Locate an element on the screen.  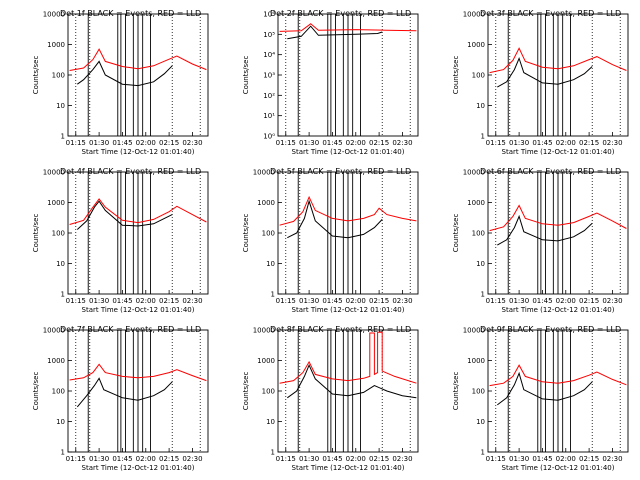
chart-title: Det 1f BLACK = Events, RED = LLD is located at coordinates (130, 13).